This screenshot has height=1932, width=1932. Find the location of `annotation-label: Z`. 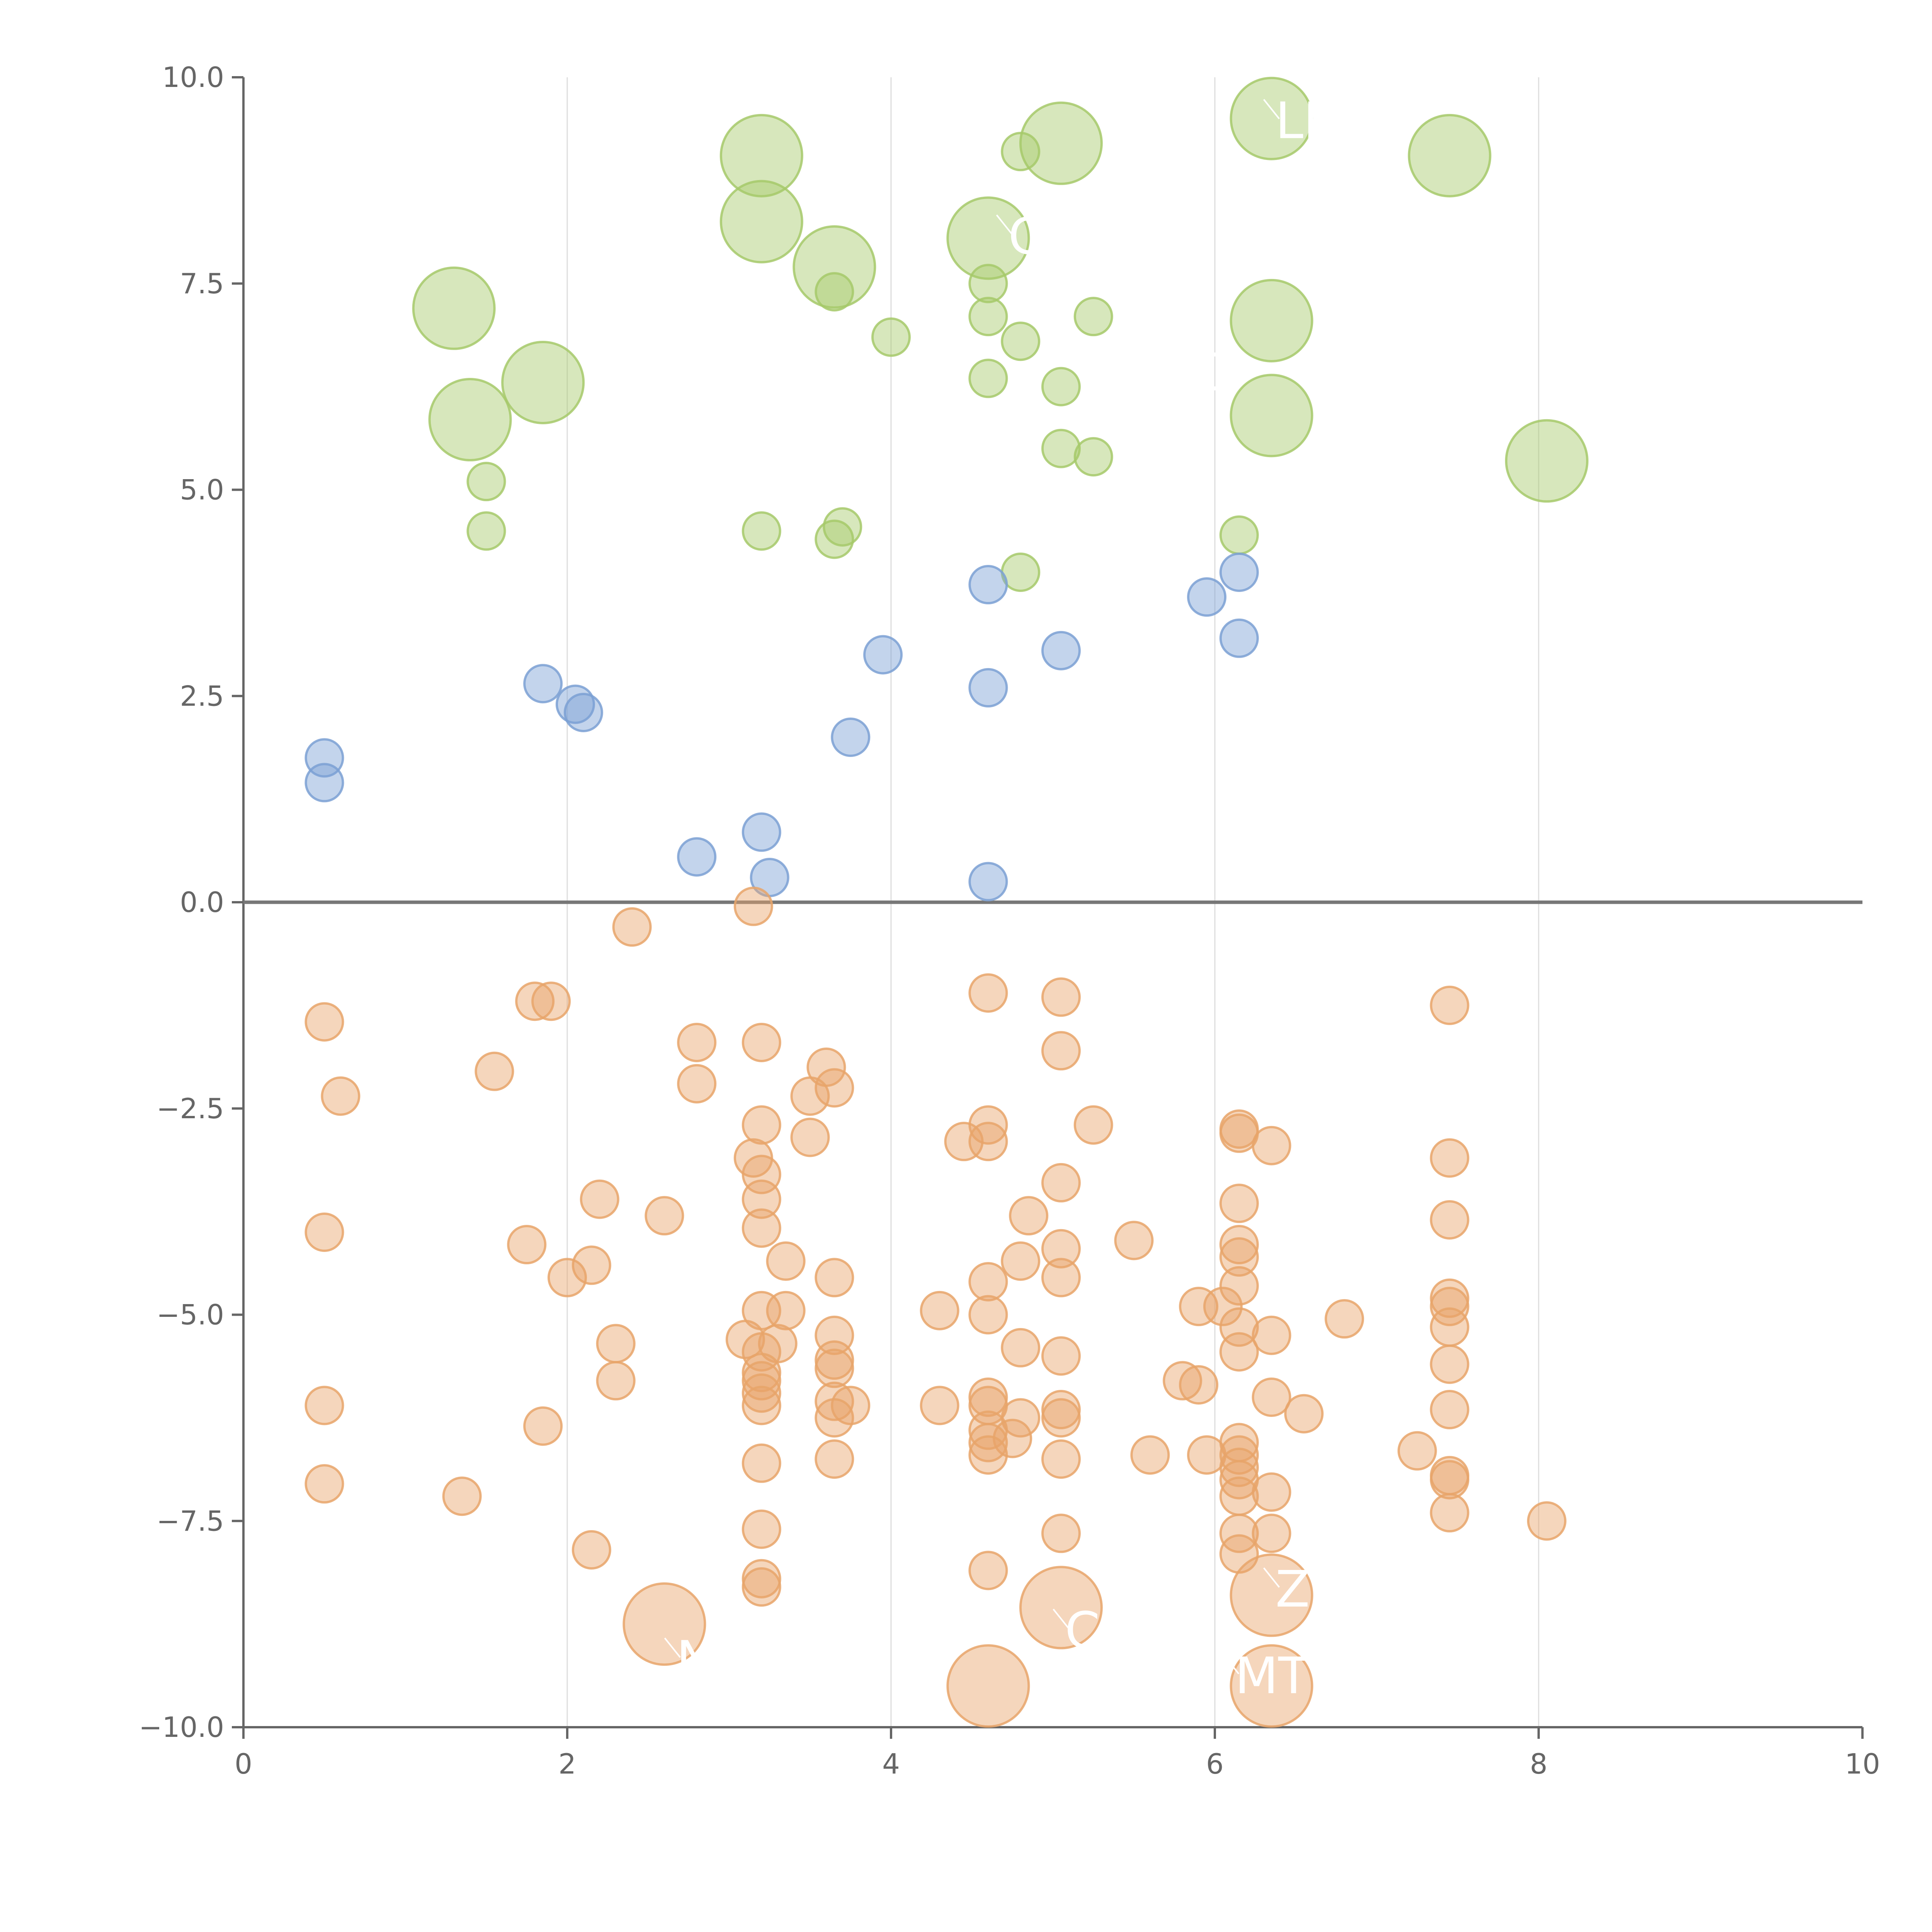

annotation-label: Z is located at coordinates (1293, 1589).